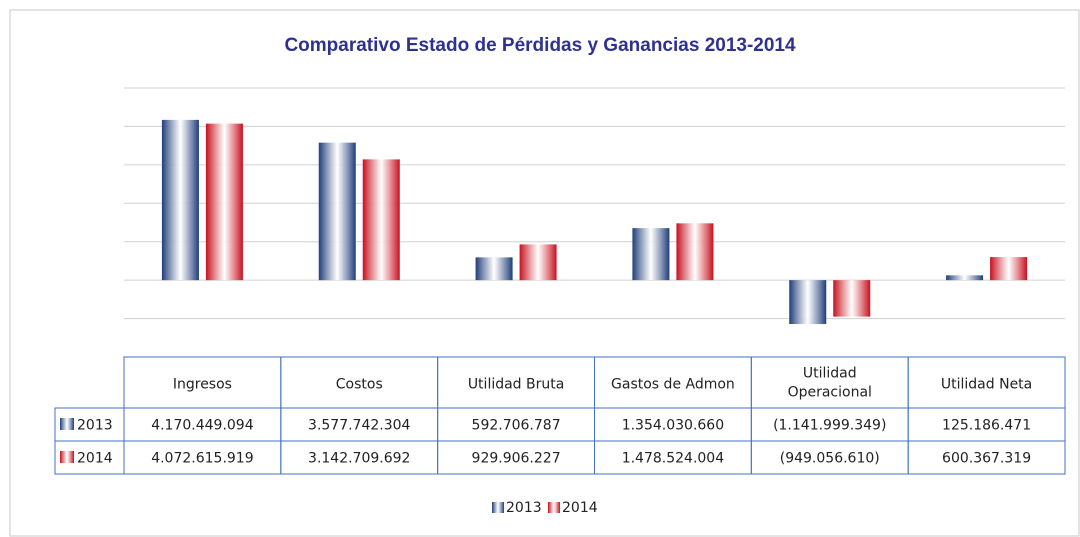  What do you see at coordinates (986, 385) in the screenshot?
I see `category-label: Utilidad Neta` at bounding box center [986, 385].